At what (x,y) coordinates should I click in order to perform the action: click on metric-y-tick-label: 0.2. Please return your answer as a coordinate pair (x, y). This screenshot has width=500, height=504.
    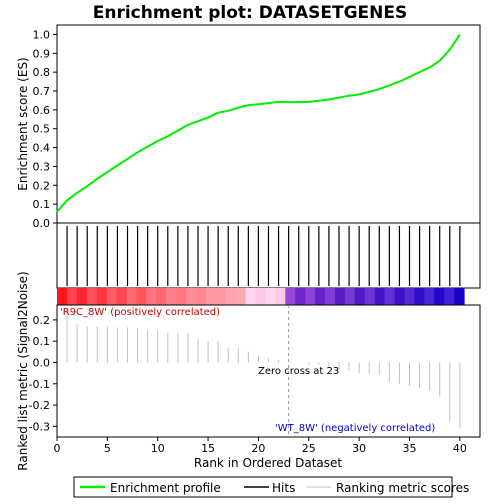
    Looking at the image, I should click on (42, 320).